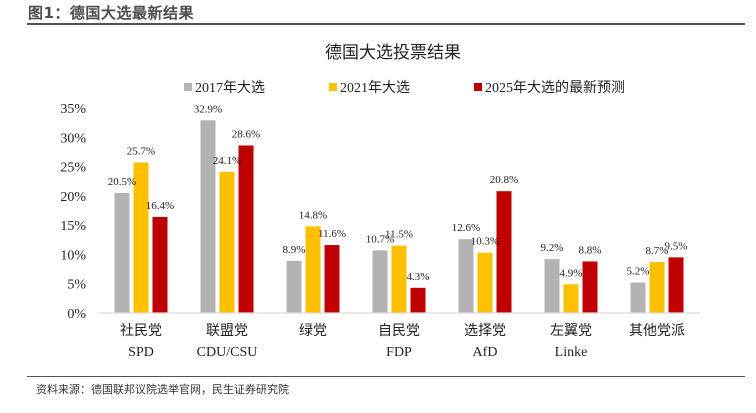 The width and height of the screenshot is (756, 413). Describe the element at coordinates (386, 376) in the screenshot. I see `bottom-divider` at that location.